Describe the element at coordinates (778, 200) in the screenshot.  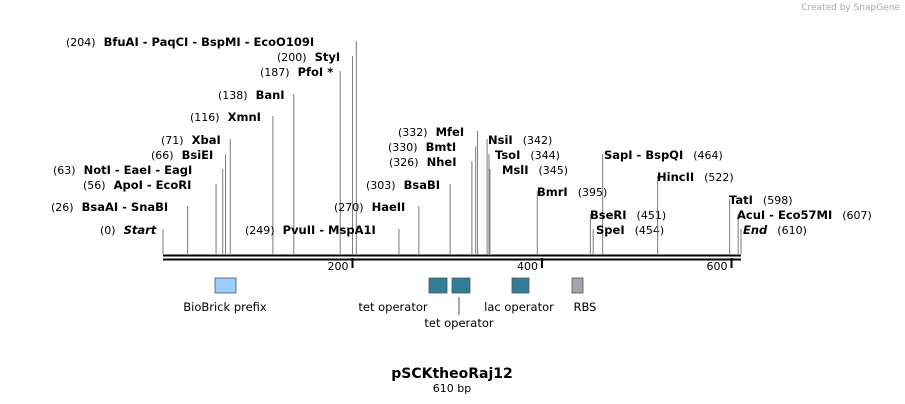
I see `enzyme-position: (598)` at that location.